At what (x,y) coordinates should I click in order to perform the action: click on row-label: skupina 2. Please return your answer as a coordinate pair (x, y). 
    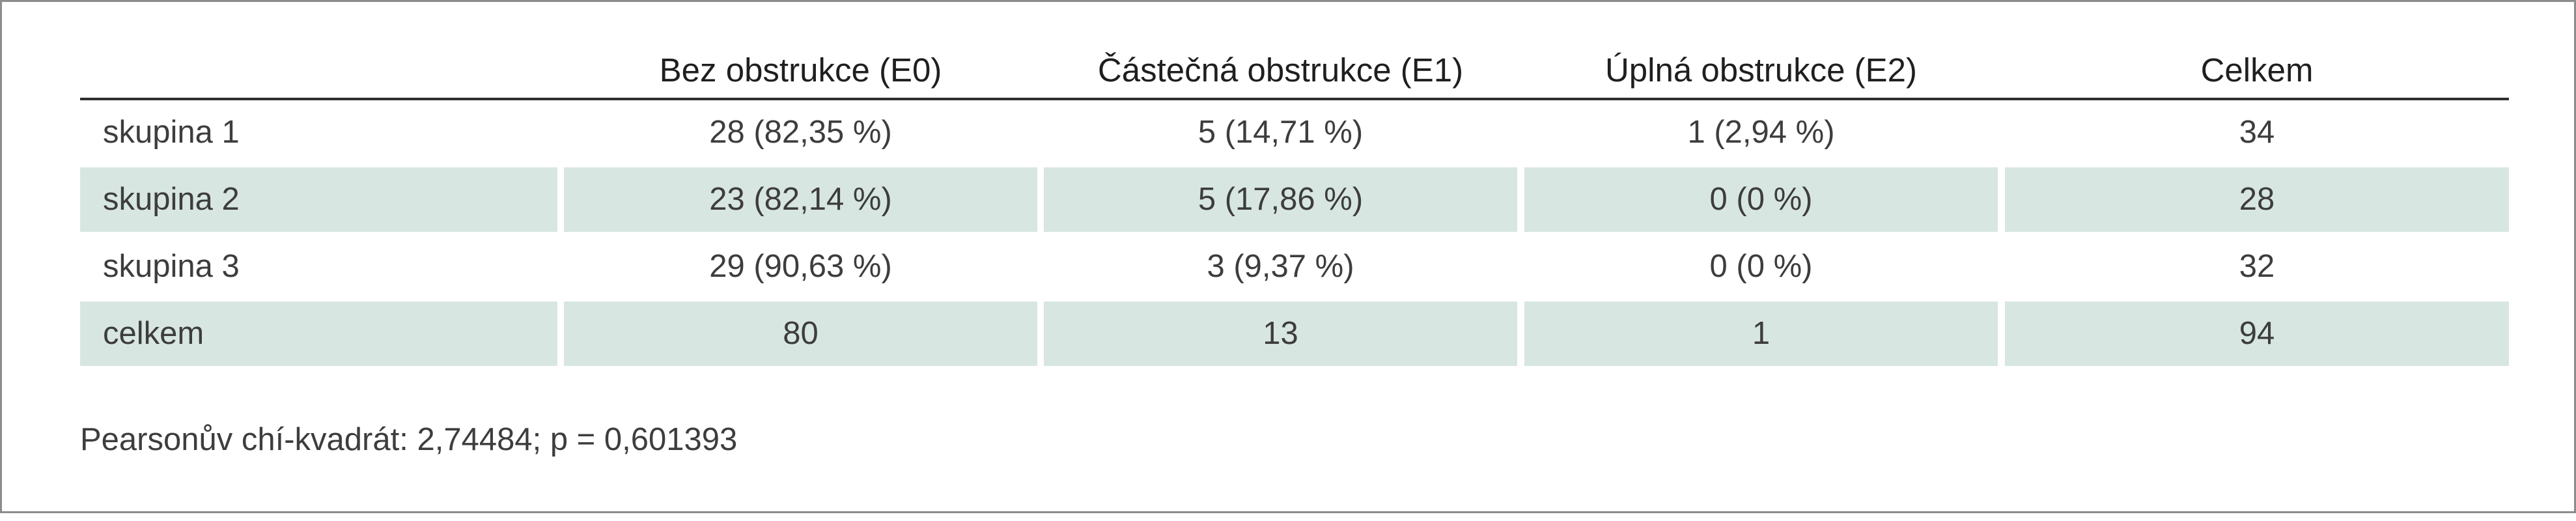
    Looking at the image, I should click on (319, 199).